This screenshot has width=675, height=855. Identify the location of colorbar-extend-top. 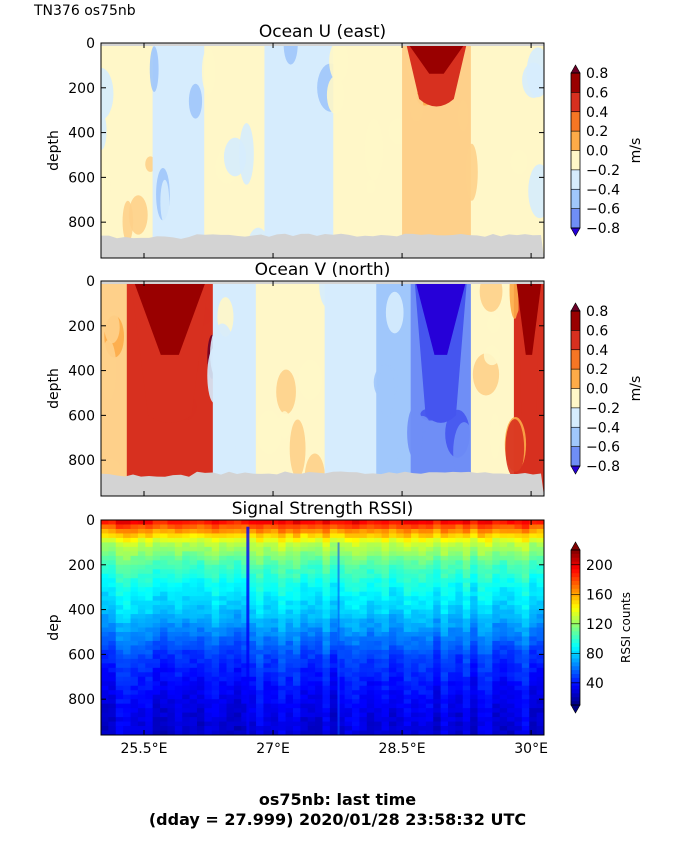
(575, 546).